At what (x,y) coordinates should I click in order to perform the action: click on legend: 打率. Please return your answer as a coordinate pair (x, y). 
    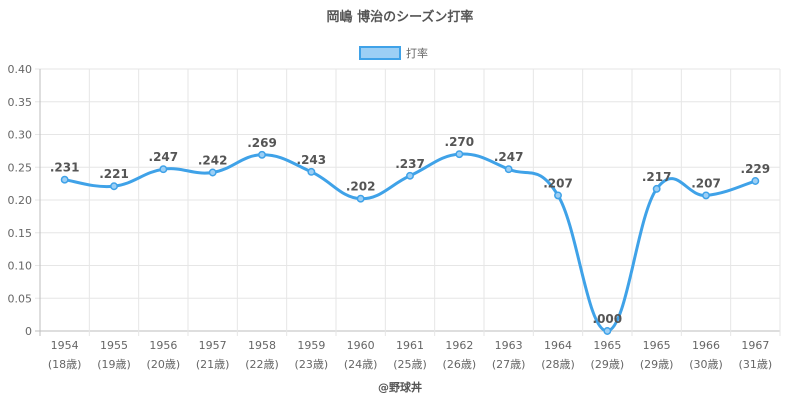
    Looking at the image, I should click on (393, 53).